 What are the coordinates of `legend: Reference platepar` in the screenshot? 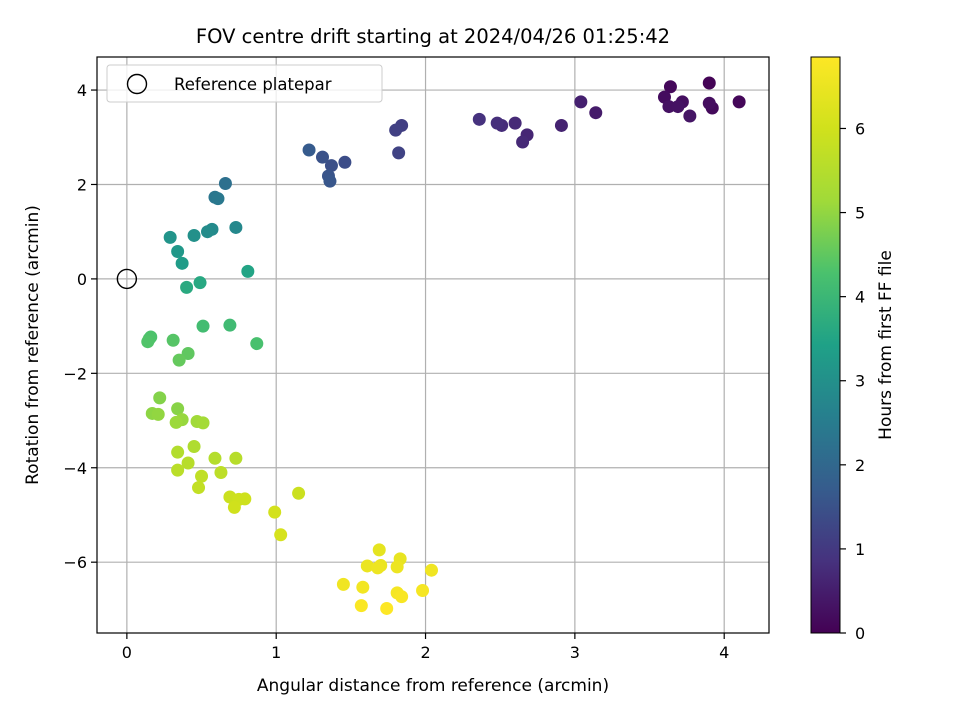 It's located at (244, 83).